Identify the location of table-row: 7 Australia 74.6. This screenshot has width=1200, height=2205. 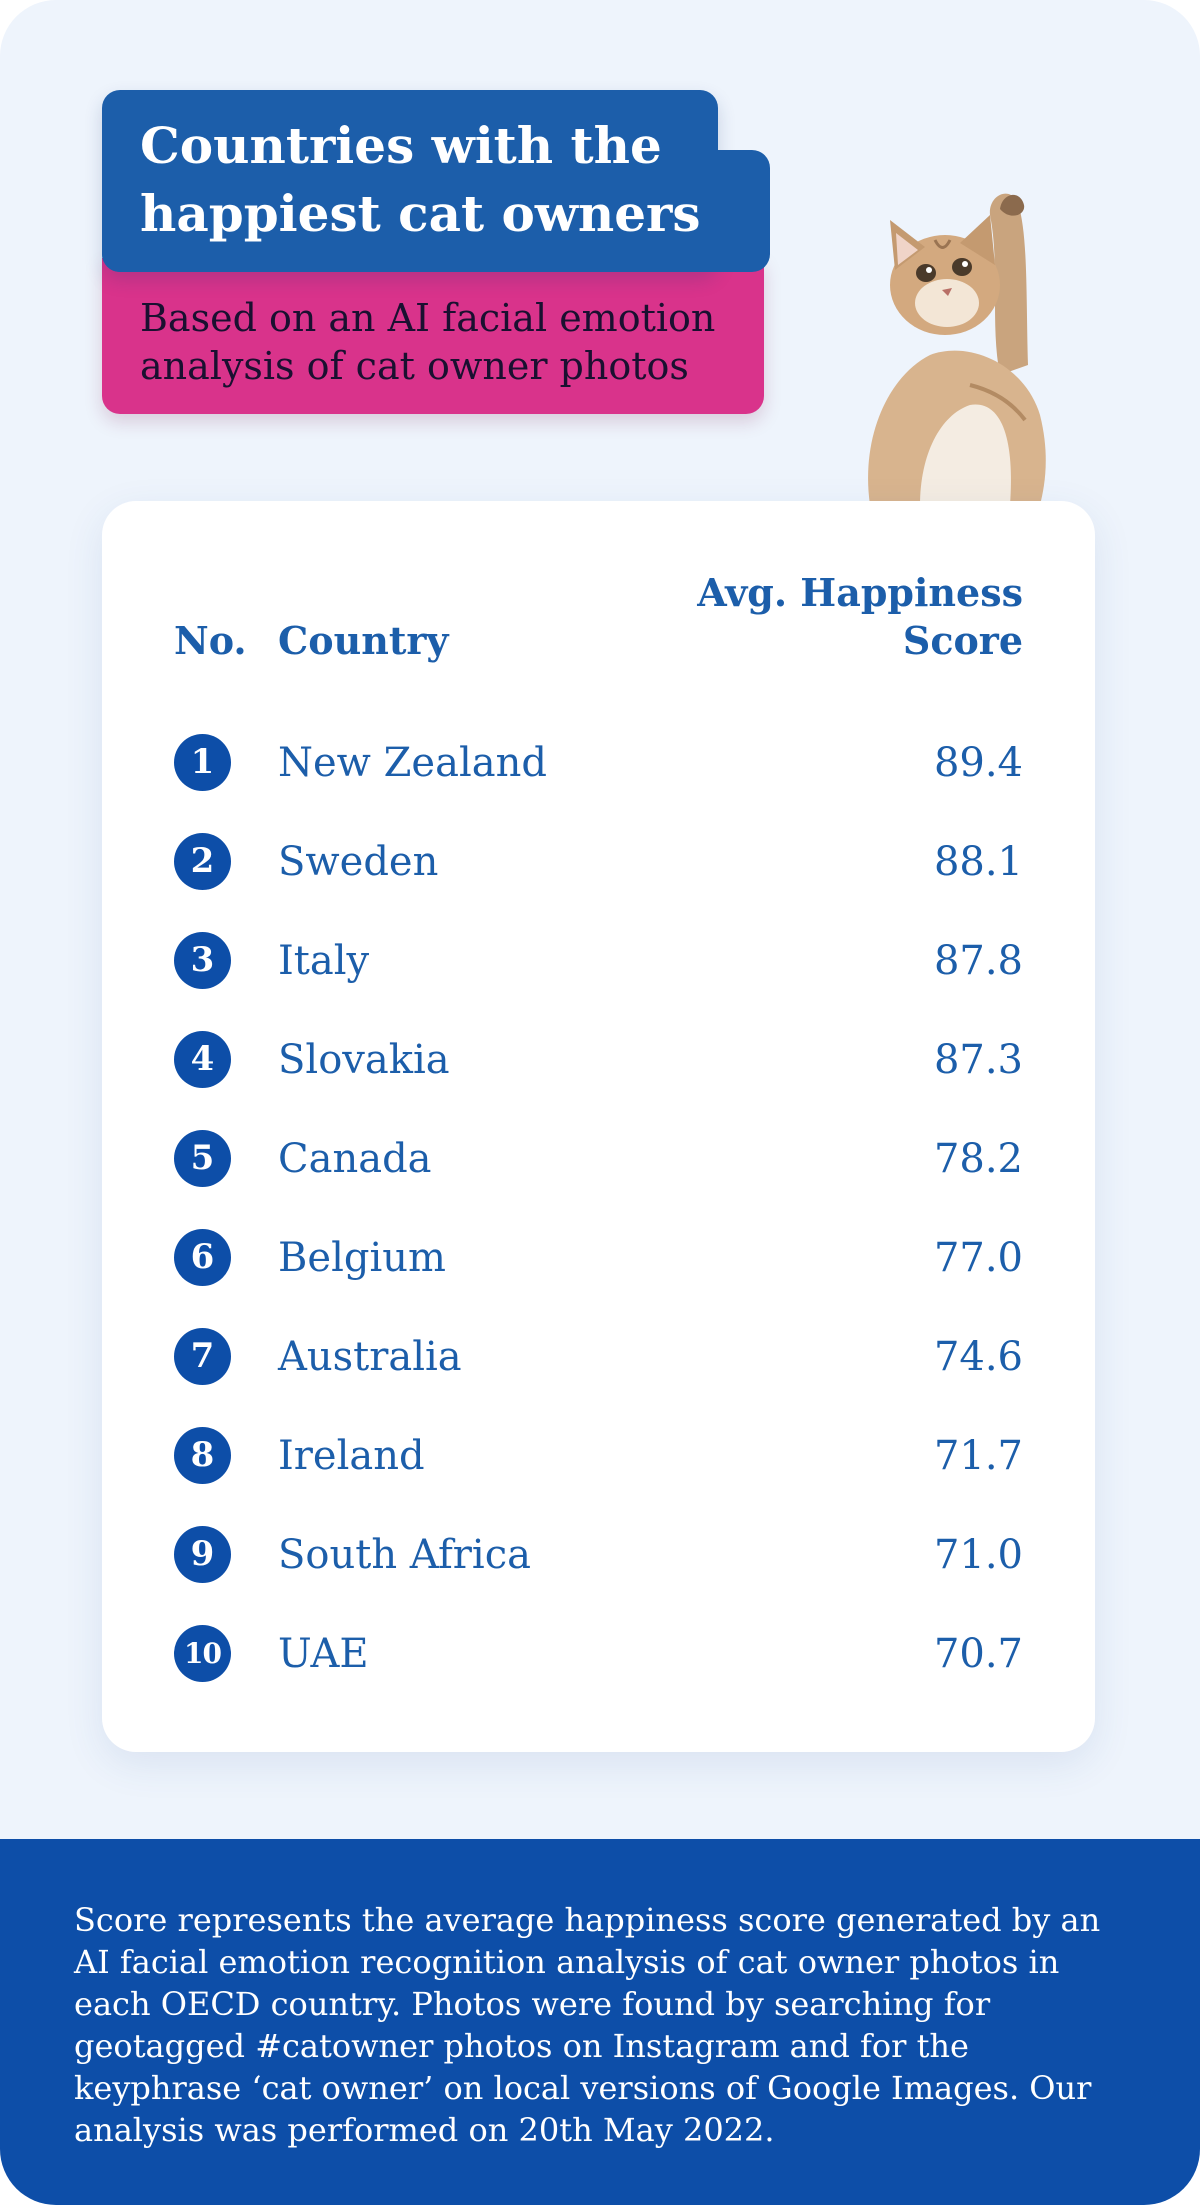
(598, 1357).